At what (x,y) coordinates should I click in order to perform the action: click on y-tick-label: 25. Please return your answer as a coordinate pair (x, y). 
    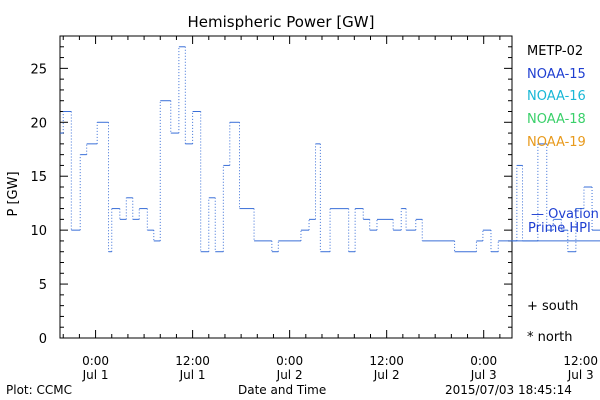
    Looking at the image, I should click on (38, 69).